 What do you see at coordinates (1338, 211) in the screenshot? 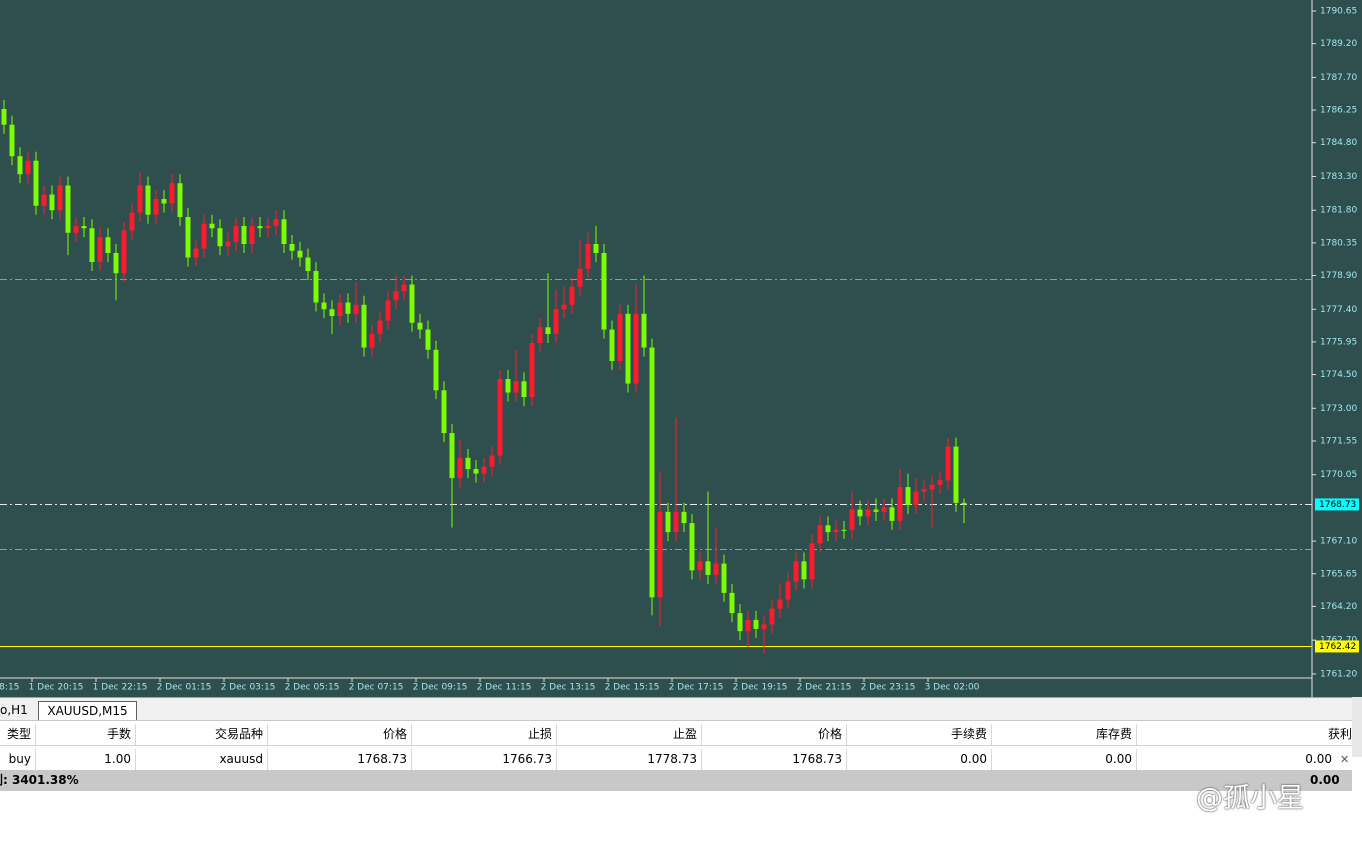
I see `y-tick-label: 1781.80` at bounding box center [1338, 211].